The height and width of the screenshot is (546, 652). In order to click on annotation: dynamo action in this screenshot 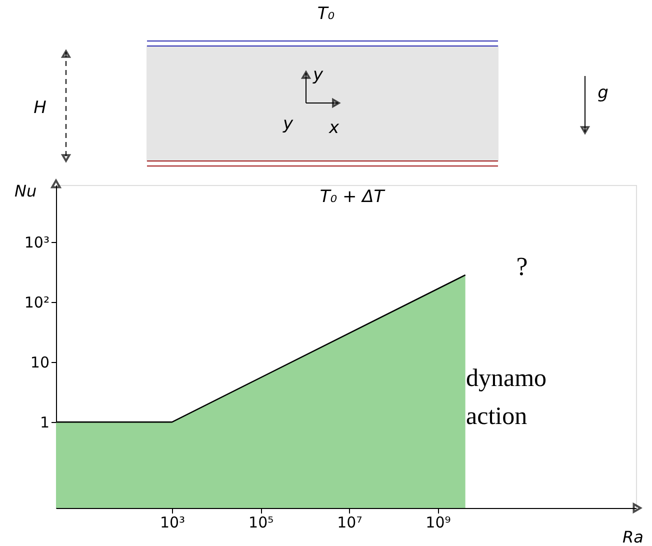, I will do `click(506, 397)`.